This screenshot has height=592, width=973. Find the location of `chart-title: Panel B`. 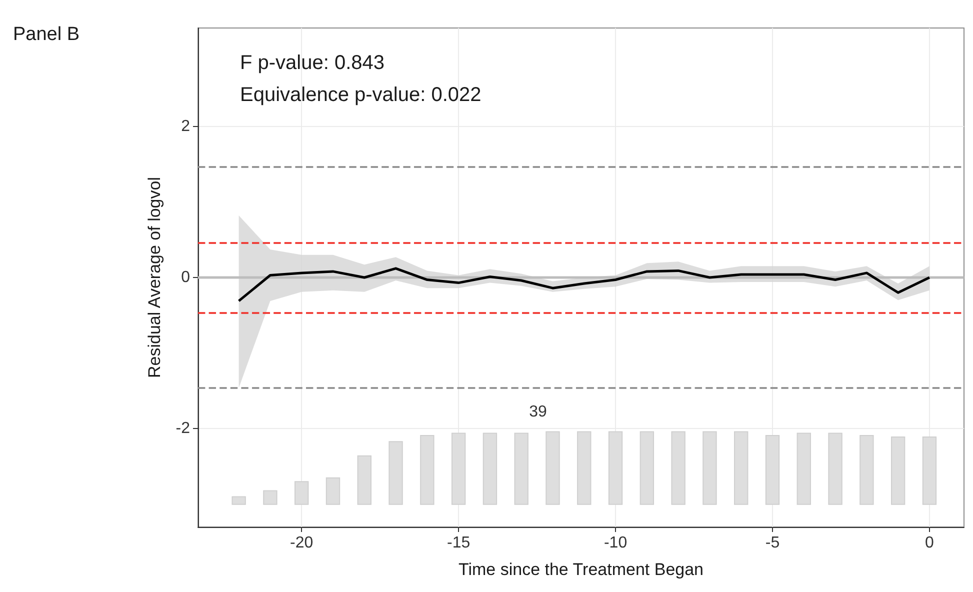

chart-title: Panel B is located at coordinates (46, 34).